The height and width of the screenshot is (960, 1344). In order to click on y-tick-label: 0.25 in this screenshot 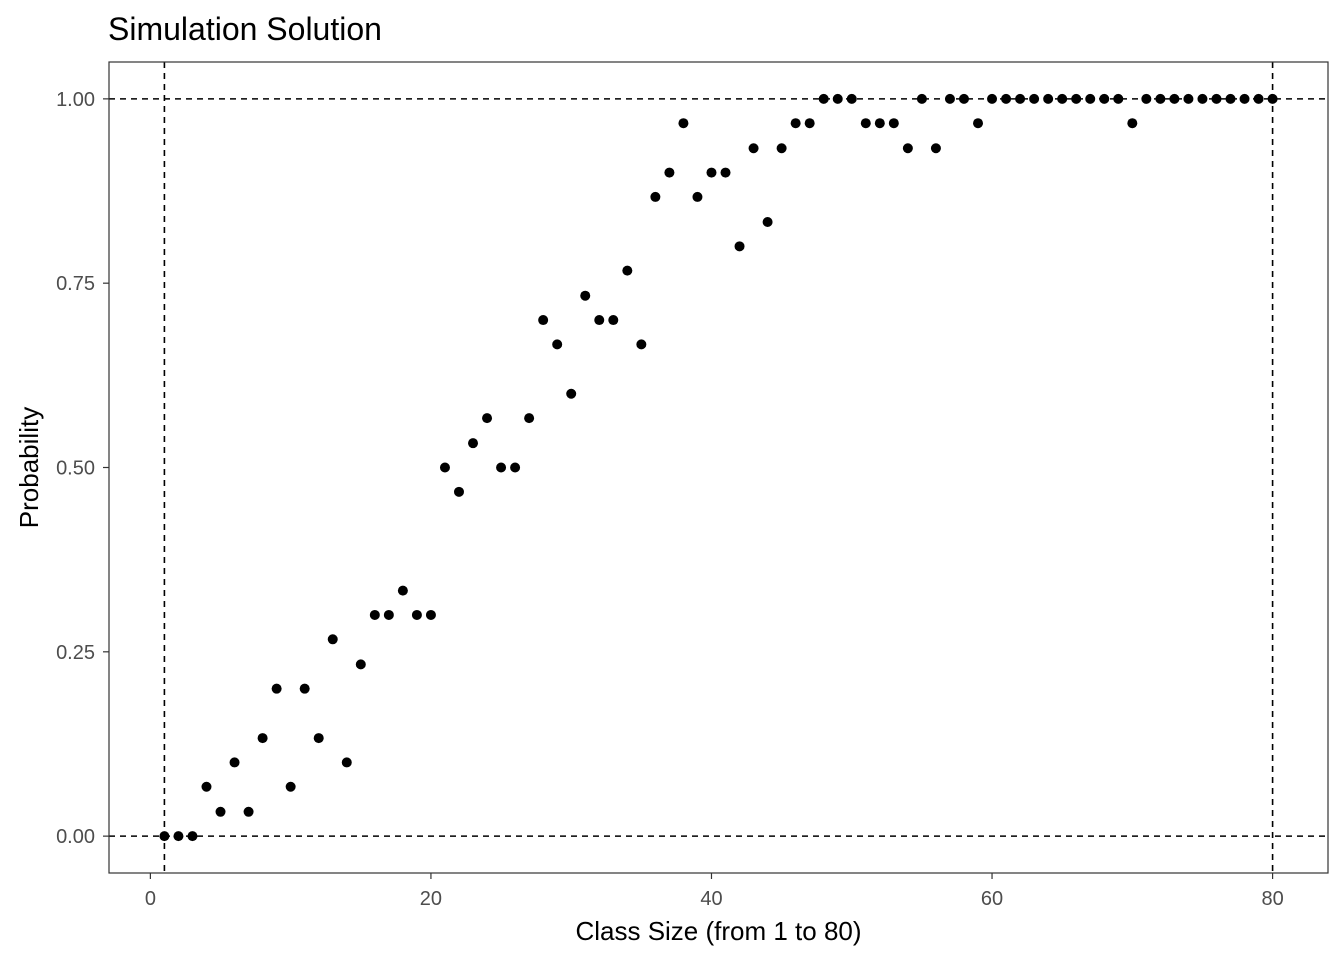, I will do `click(75, 653)`.